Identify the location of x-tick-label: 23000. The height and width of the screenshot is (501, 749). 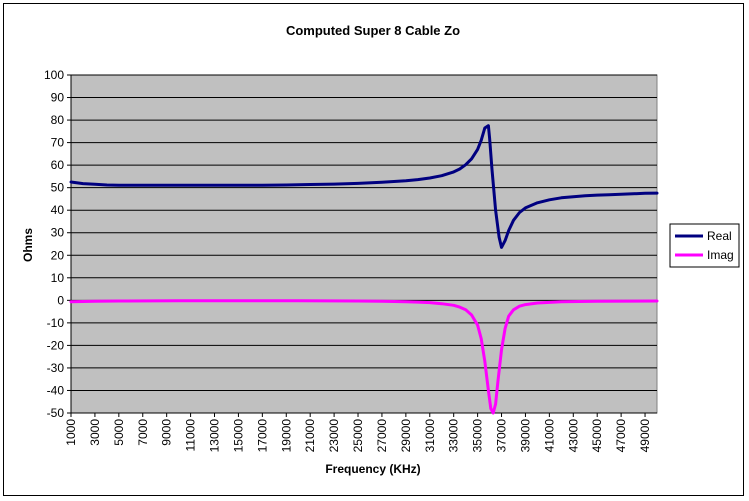
(334, 436).